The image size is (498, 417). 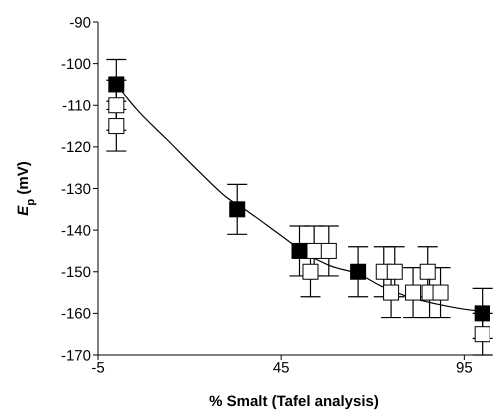 What do you see at coordinates (75, 231) in the screenshot?
I see `y-tick-label: -140` at bounding box center [75, 231].